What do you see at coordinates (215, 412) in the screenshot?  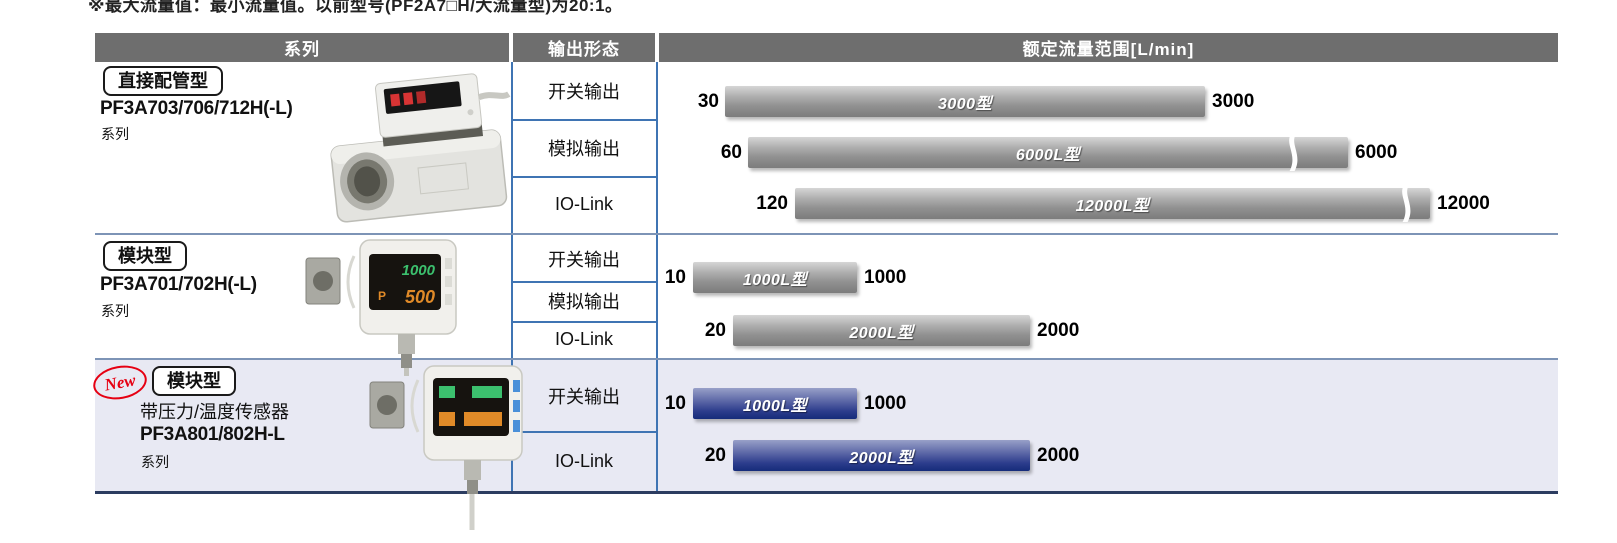 I see `sensor-subtitle: 带压力/温度传感器` at bounding box center [215, 412].